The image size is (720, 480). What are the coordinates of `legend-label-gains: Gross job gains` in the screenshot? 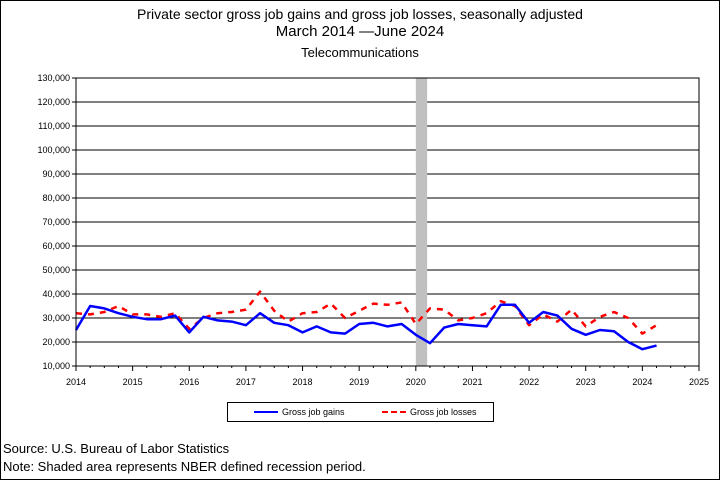 It's located at (313, 412).